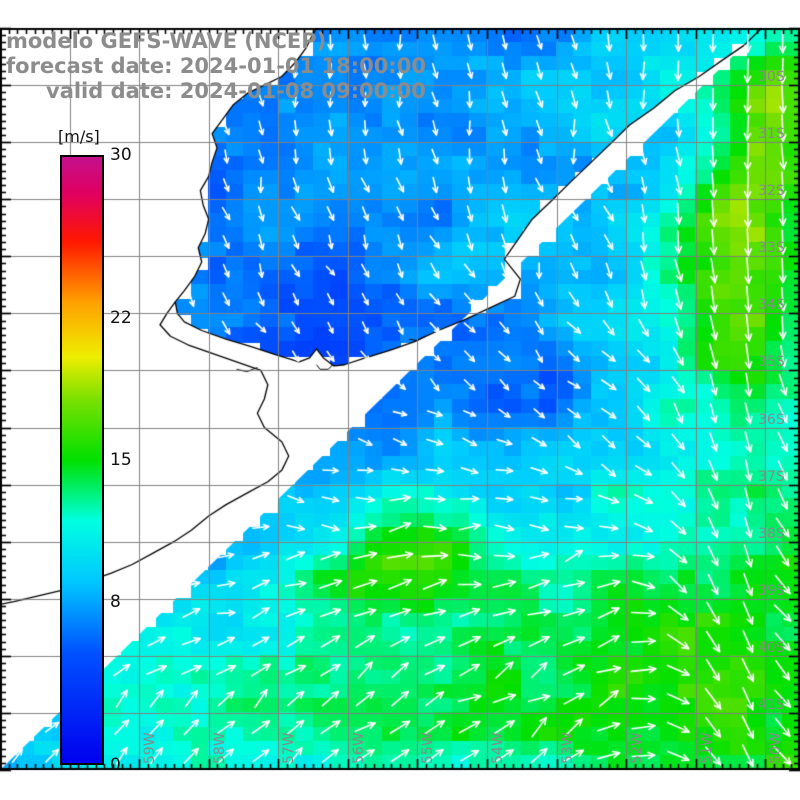 Image resolution: width=800 pixels, height=800 pixels. Describe the element at coordinates (236, 91) in the screenshot. I see `title-valid-date: valid date: 2024-01-08 09:00:00` at that location.